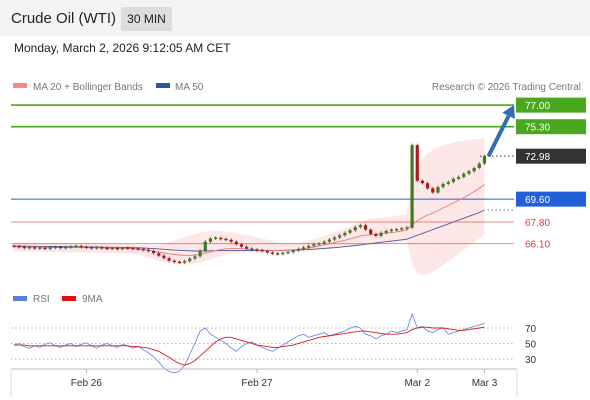 The width and height of the screenshot is (590, 400). Describe the element at coordinates (284, 379) in the screenshot. I see `x-axis: Feb 26 Feb 27 Mar 2 Mar 3` at that location.